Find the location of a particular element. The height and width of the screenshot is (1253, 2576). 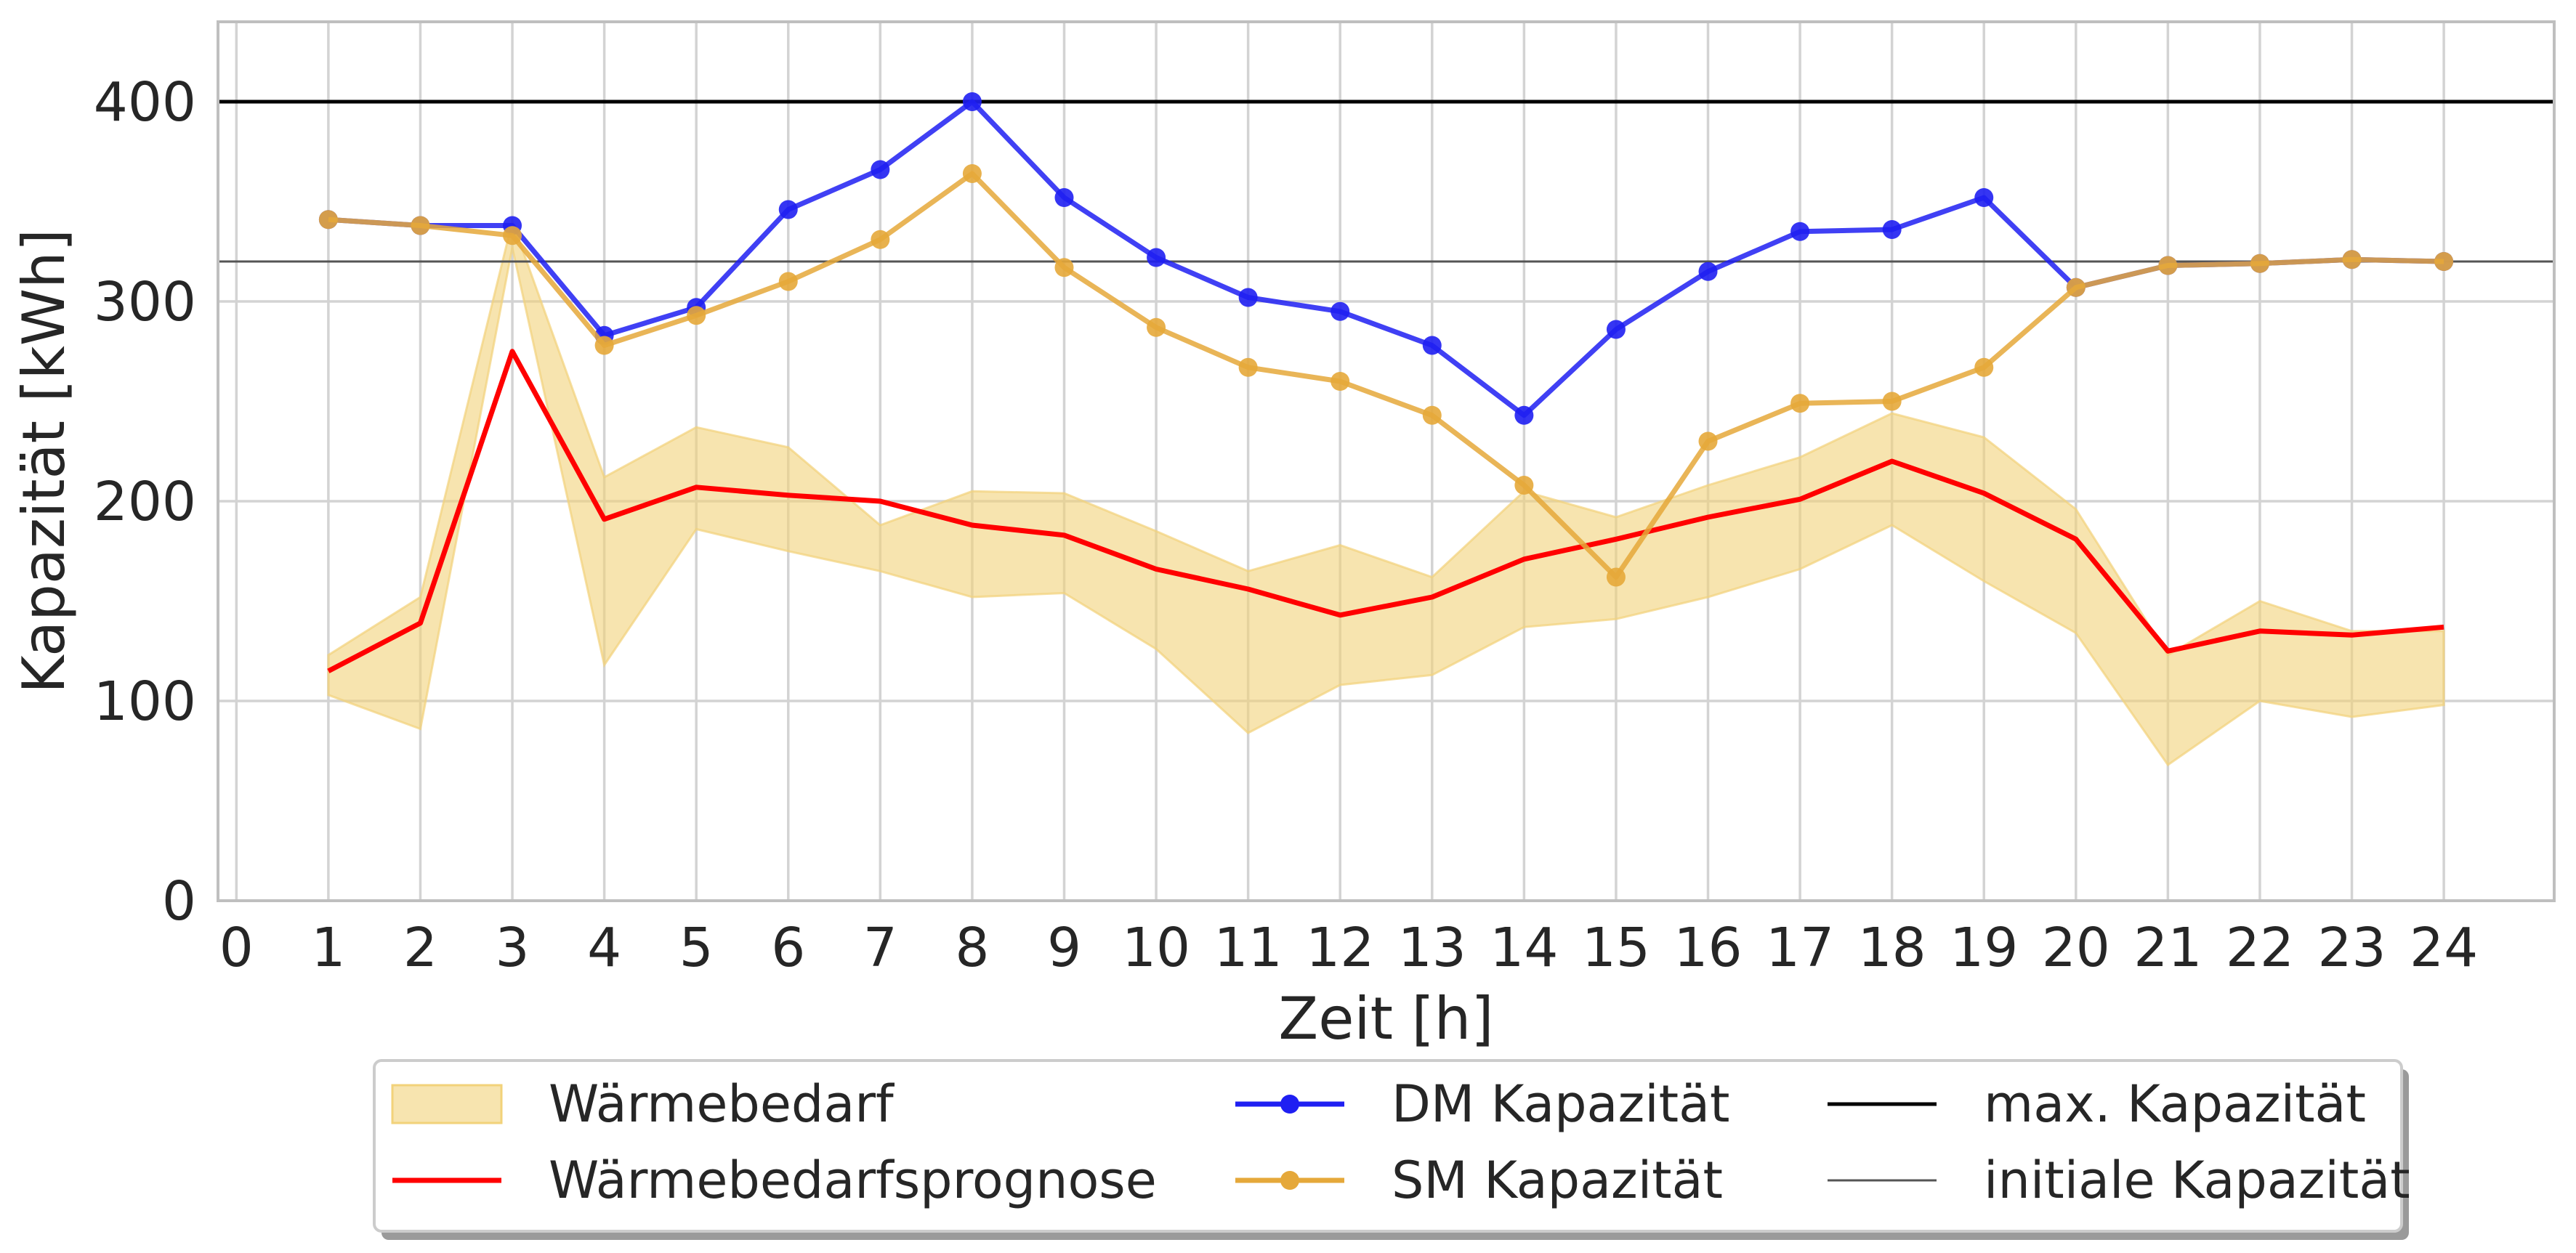

x-tick-label: 11 is located at coordinates (1249, 948).